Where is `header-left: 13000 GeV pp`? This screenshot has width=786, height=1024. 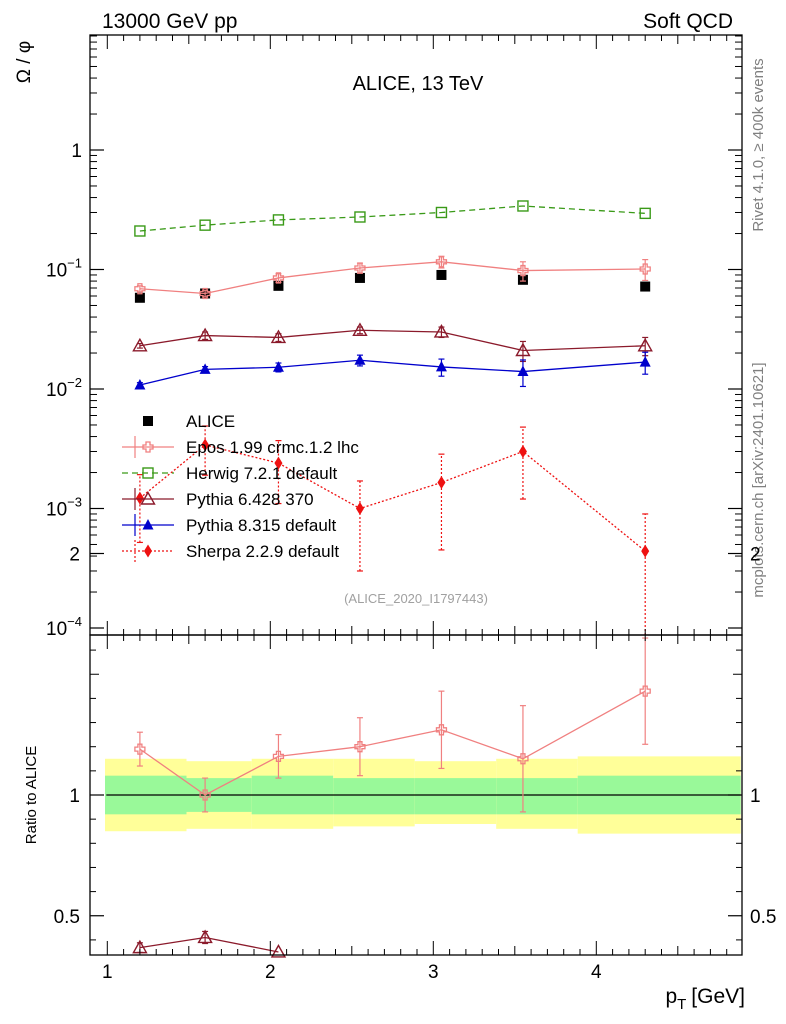
header-left: 13000 GeV pp is located at coordinates (169, 21).